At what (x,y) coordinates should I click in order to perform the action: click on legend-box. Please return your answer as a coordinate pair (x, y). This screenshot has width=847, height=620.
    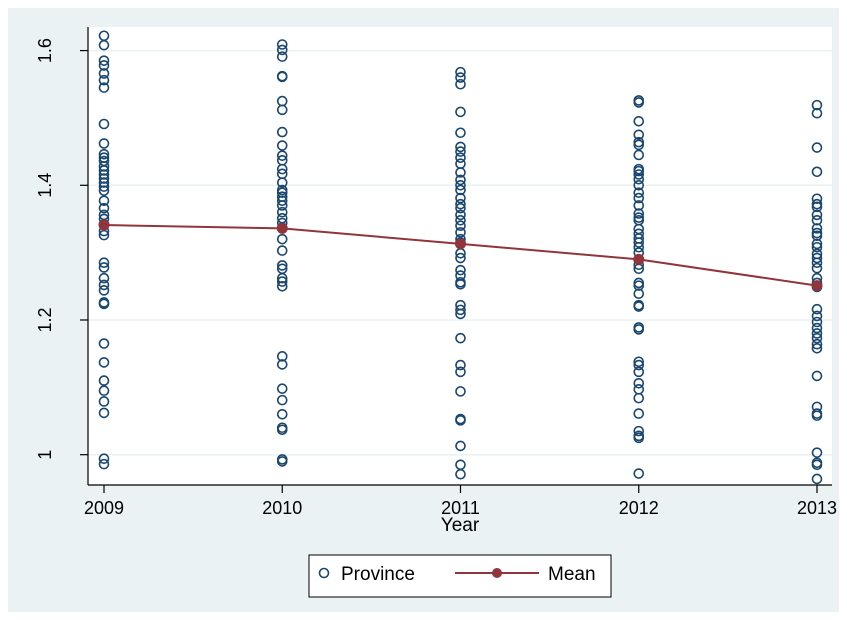
    Looking at the image, I should click on (460, 576).